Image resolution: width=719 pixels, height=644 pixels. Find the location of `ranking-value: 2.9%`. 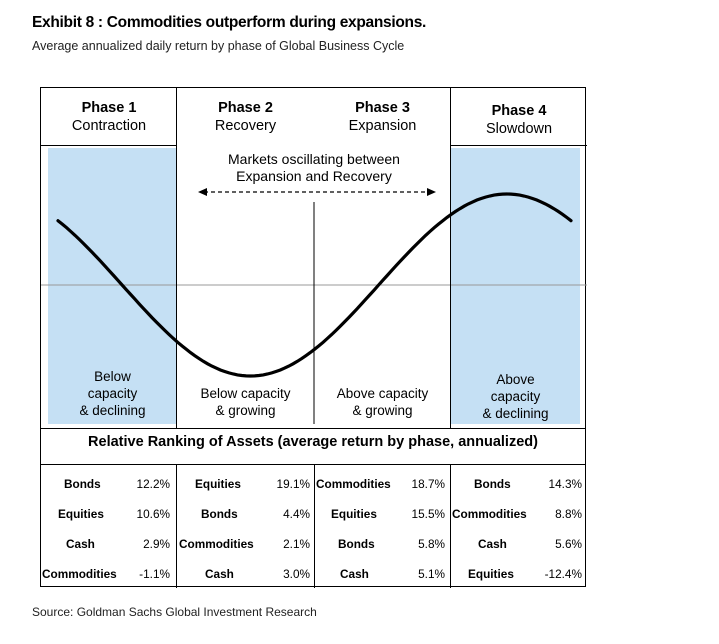

ranking-value: 2.9% is located at coordinates (156, 544).